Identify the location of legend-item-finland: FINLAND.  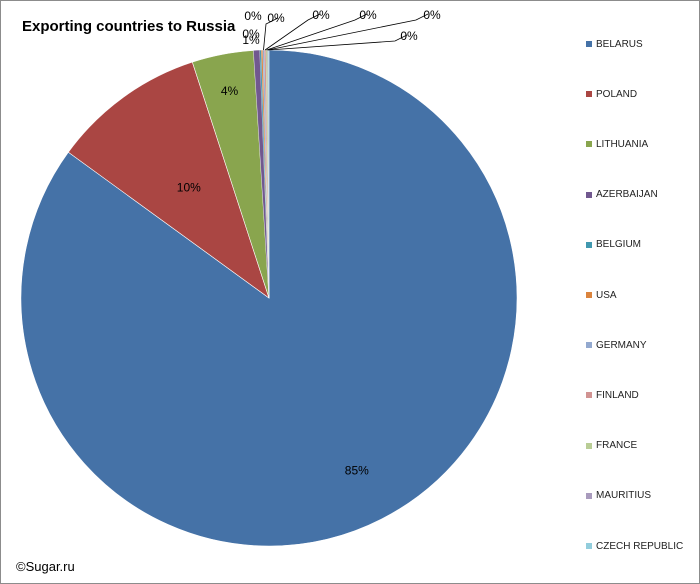
(612, 395).